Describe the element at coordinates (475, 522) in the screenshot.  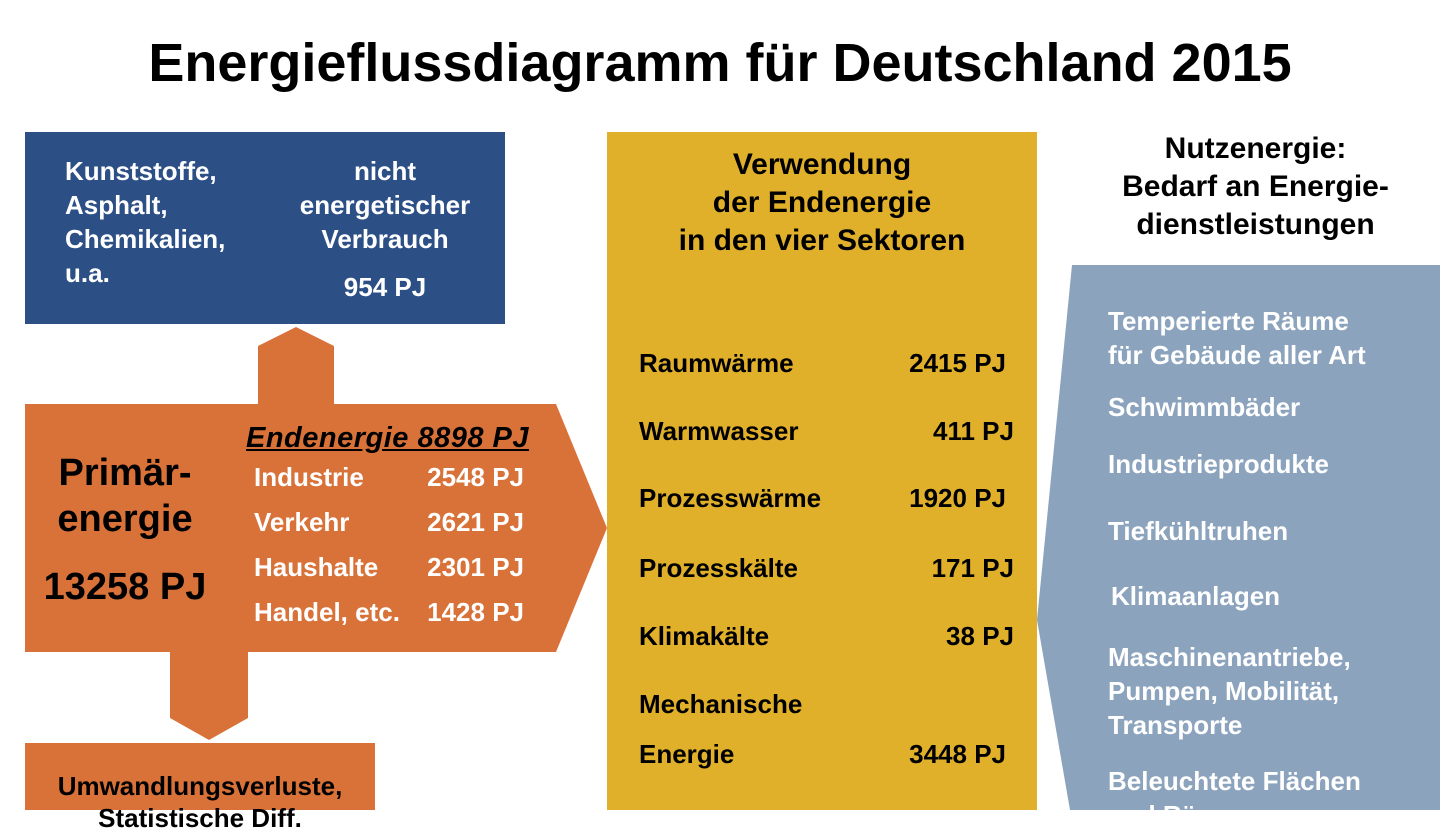
I see `sector-value: 2621 PJ` at that location.